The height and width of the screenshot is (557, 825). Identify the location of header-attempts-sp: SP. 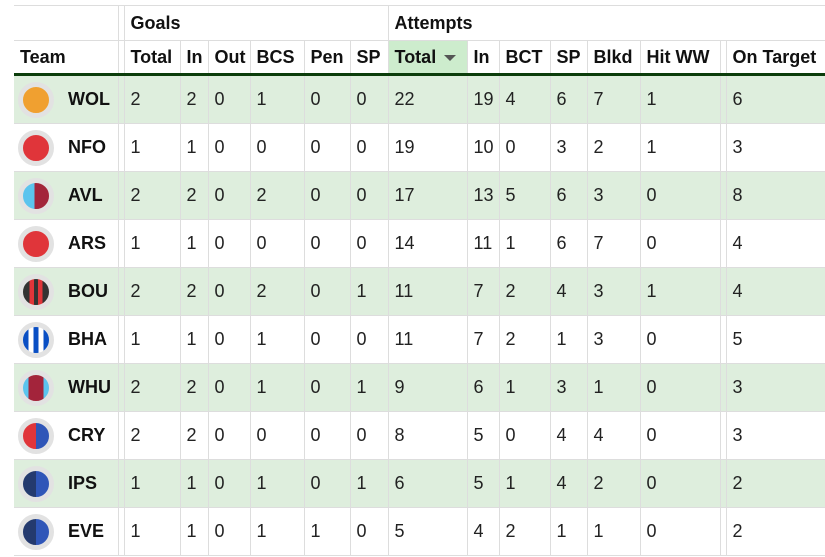
(568, 58).